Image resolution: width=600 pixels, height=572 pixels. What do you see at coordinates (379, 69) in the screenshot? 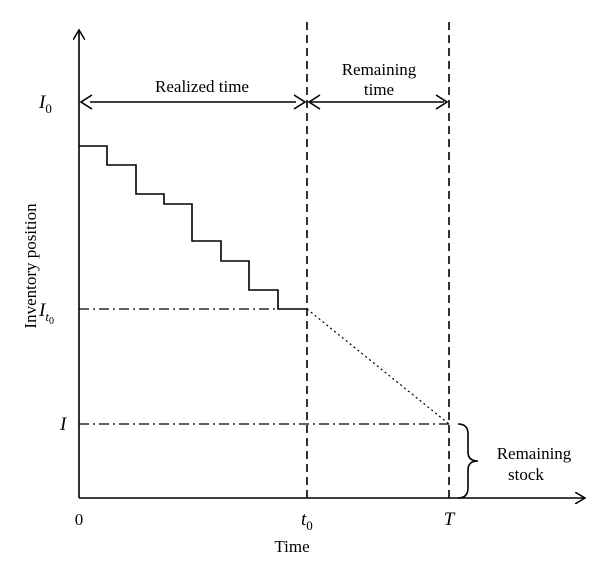
I see `remaining-time-label-line1: Remaining` at bounding box center [379, 69].